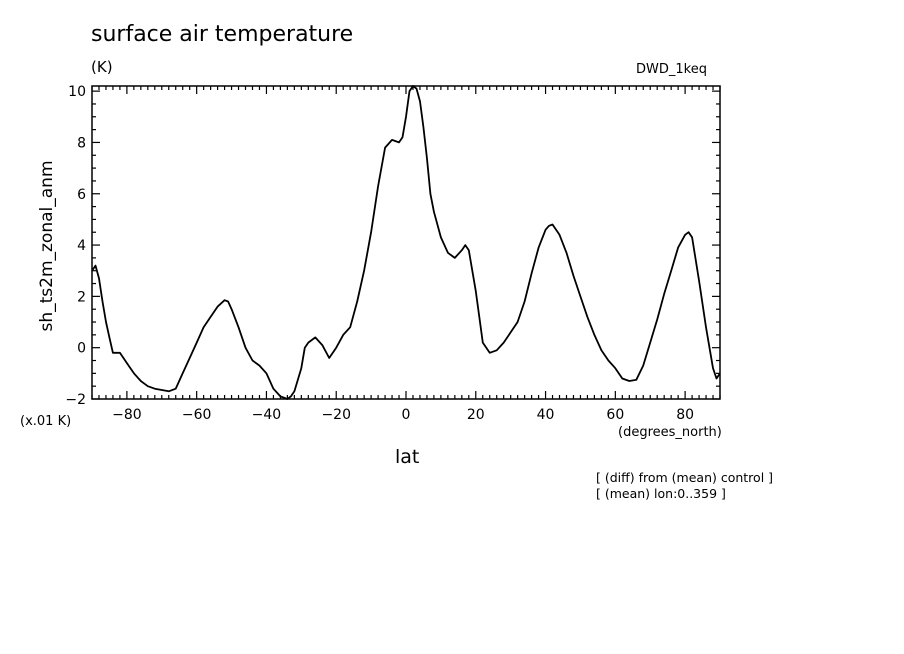  What do you see at coordinates (81, 246) in the screenshot?
I see `y-tick-label: 4` at bounding box center [81, 246].